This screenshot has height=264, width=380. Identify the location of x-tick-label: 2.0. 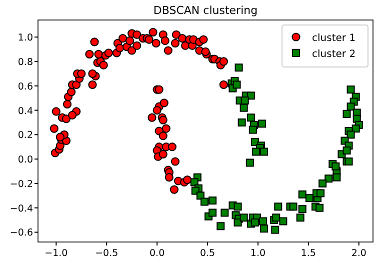
(358, 253).